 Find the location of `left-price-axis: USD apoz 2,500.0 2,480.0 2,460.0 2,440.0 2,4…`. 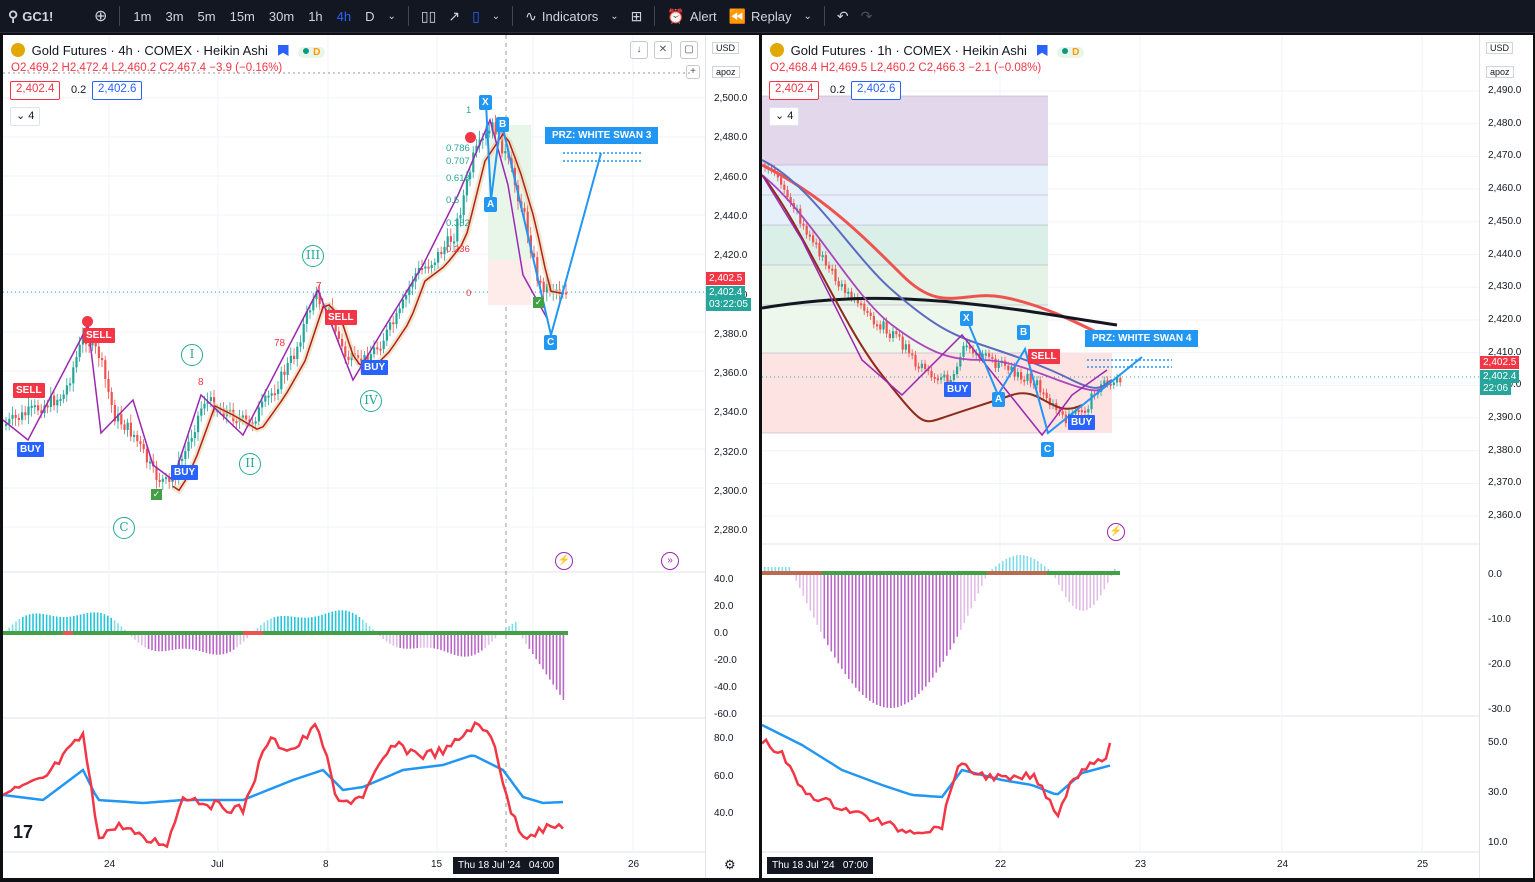

left-price-axis: USD apoz 2,500.0 2,480.0 2,460.0 2,440.0 2,4… is located at coordinates (732, 456).